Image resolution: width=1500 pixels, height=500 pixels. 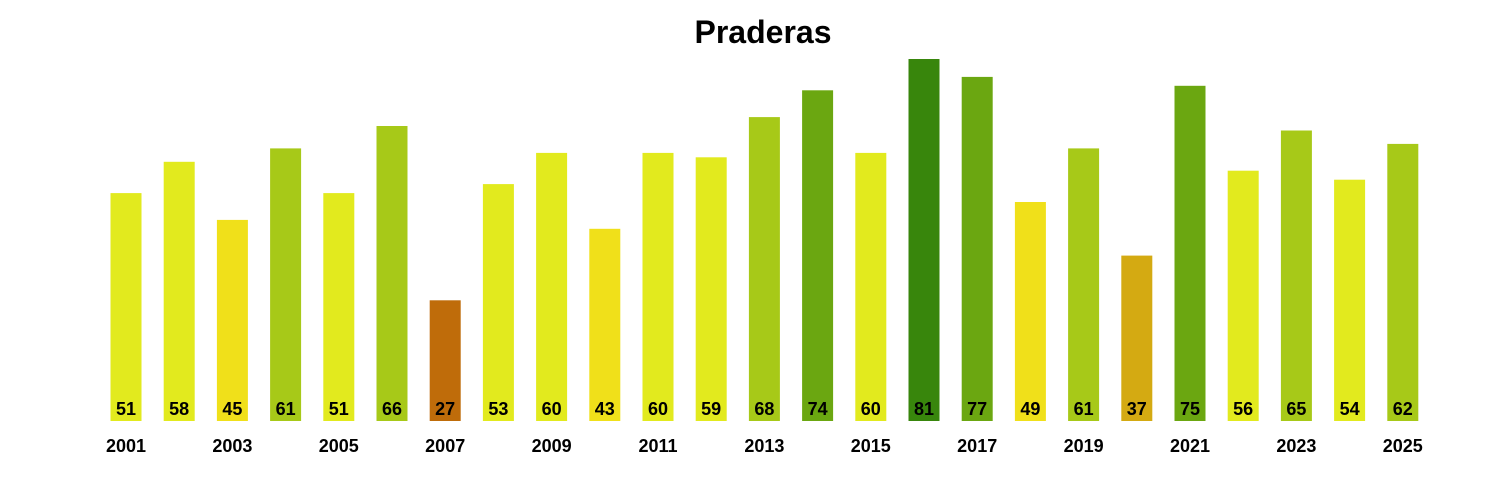 I want to click on value-label-2012: 59, so click(x=711, y=409).